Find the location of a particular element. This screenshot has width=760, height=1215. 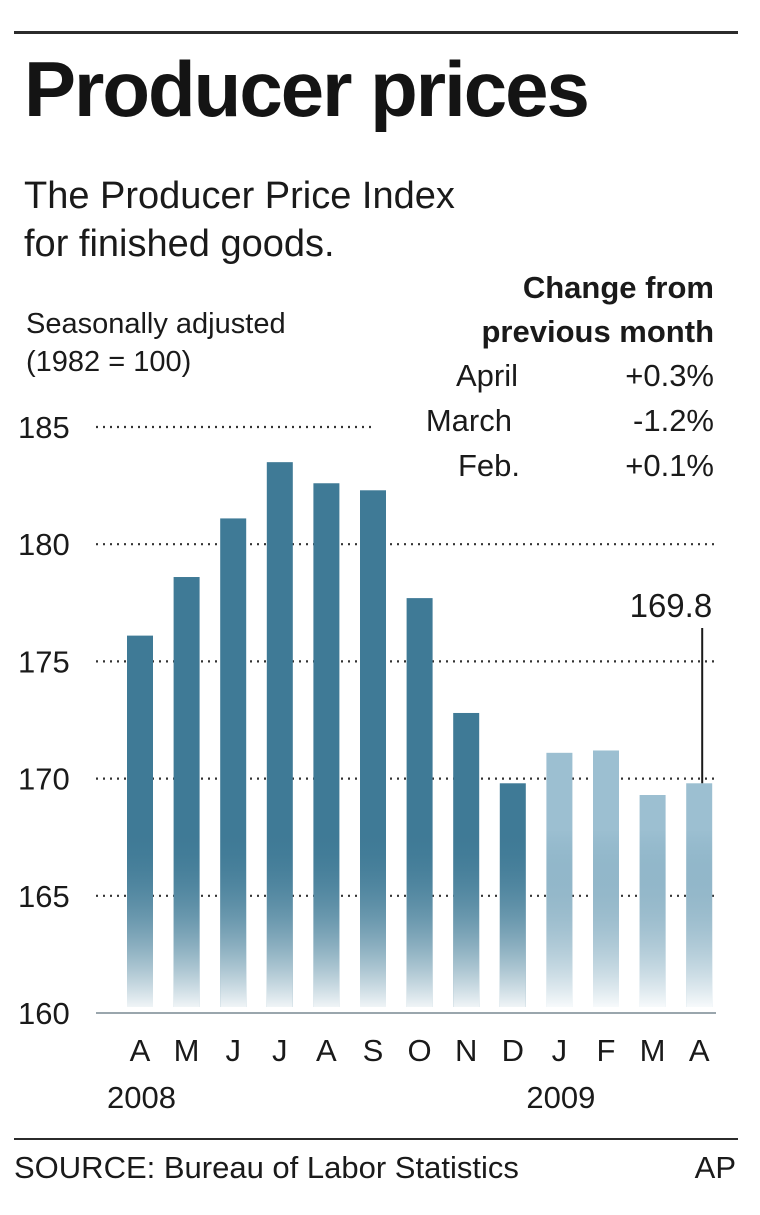

y-tick-label: 160 is located at coordinates (44, 1013).